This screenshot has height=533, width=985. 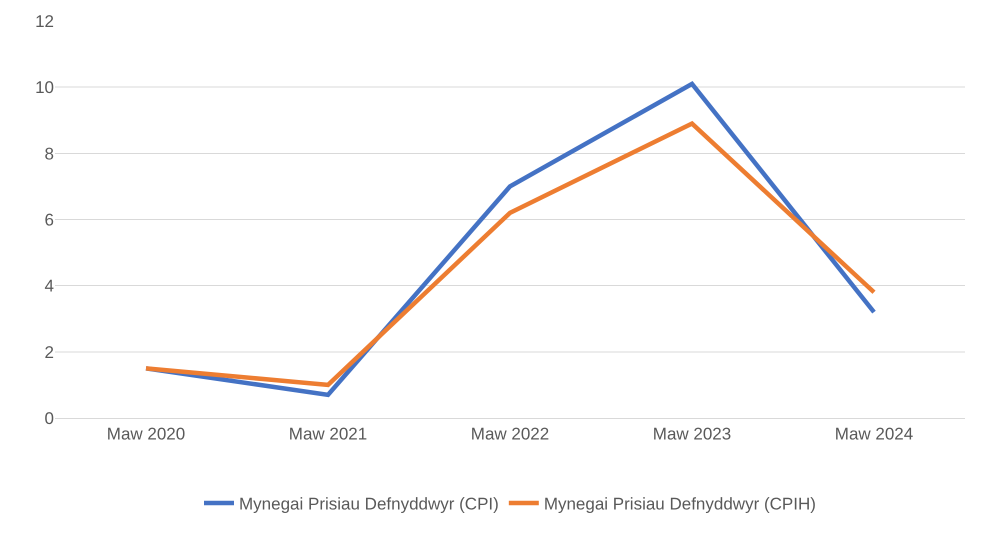 I want to click on y-tick-label: 2, so click(x=49, y=352).